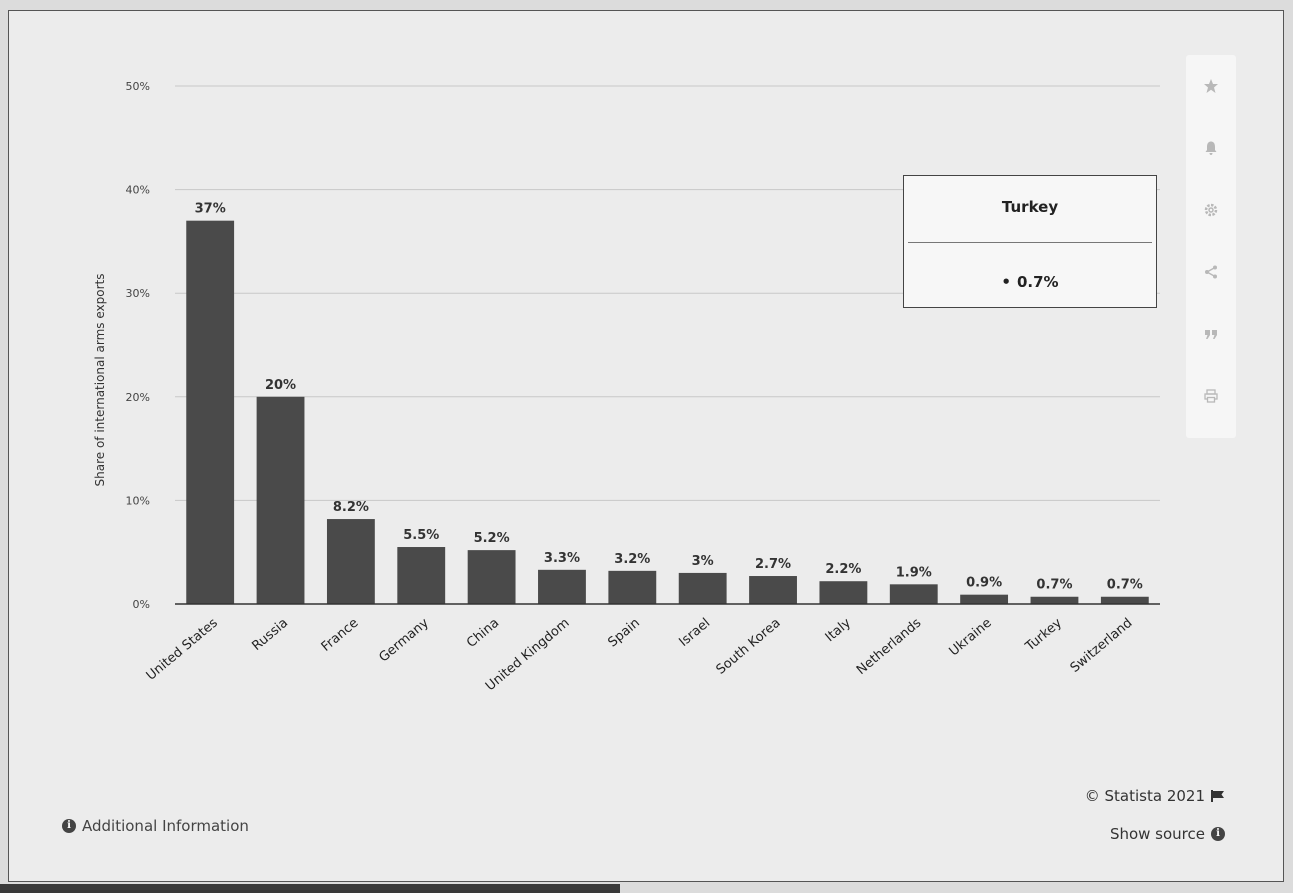 The width and height of the screenshot is (1293, 893). I want to click on x-tick-label: South Korea, so click(749, 647).